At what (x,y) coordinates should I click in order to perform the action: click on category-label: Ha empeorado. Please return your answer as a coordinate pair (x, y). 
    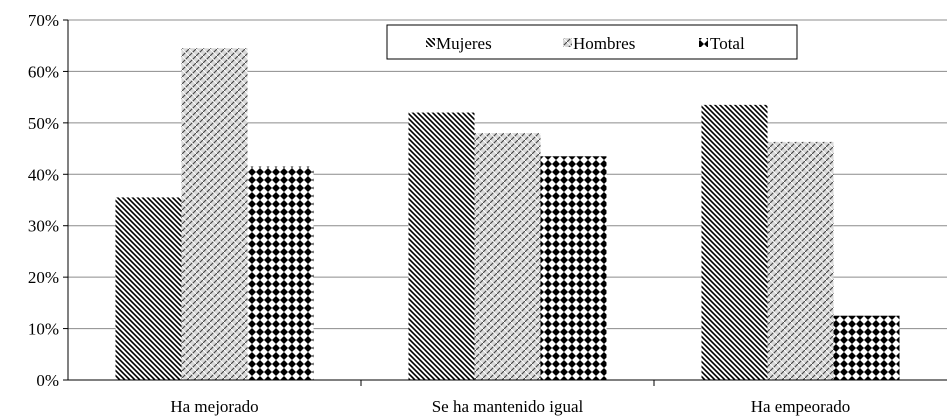
    Looking at the image, I should click on (801, 406).